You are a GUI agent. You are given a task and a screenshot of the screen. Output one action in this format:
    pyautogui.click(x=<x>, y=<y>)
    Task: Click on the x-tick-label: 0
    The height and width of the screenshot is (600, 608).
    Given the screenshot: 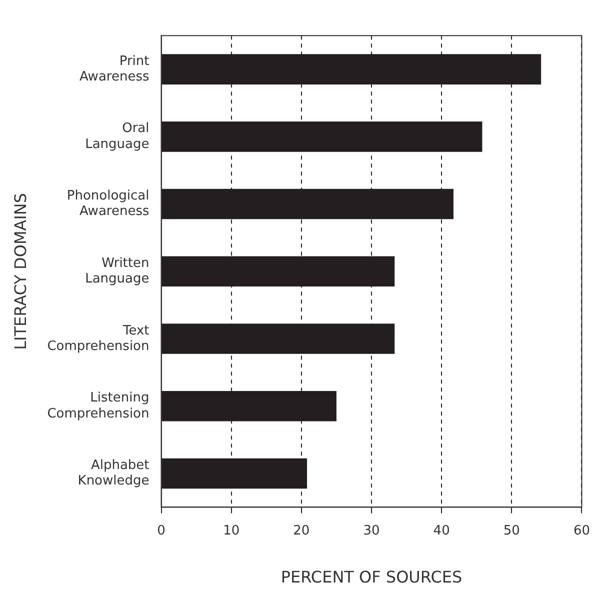 What is the action you would take?
    pyautogui.click(x=161, y=530)
    